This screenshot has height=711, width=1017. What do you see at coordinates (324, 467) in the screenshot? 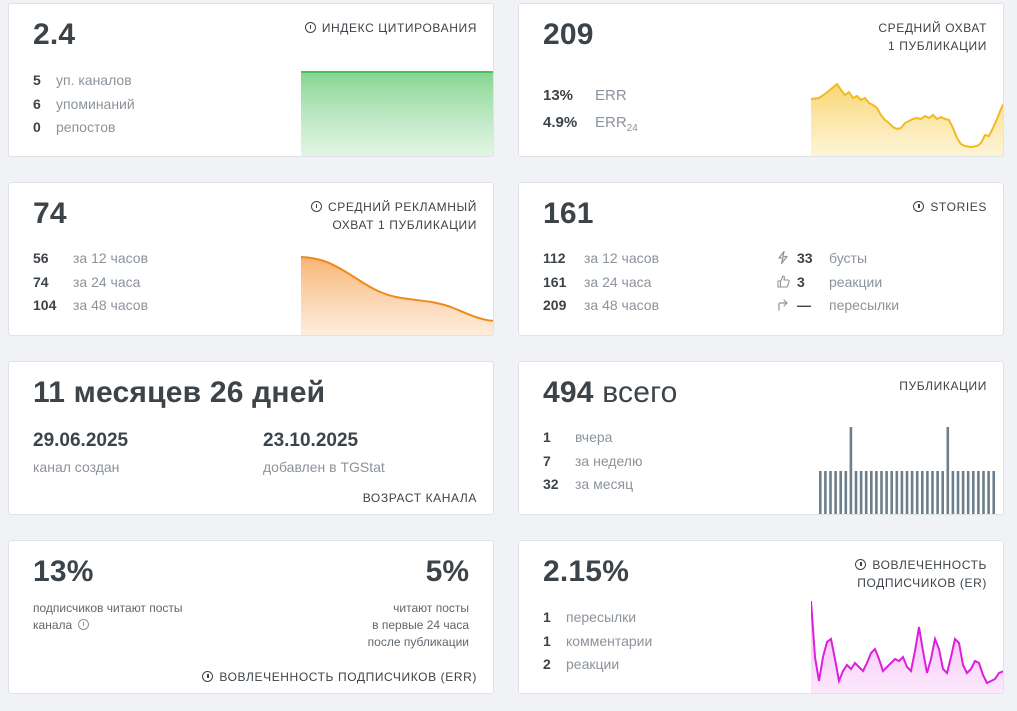
I see `added-label: добавлен в TGStat` at bounding box center [324, 467].